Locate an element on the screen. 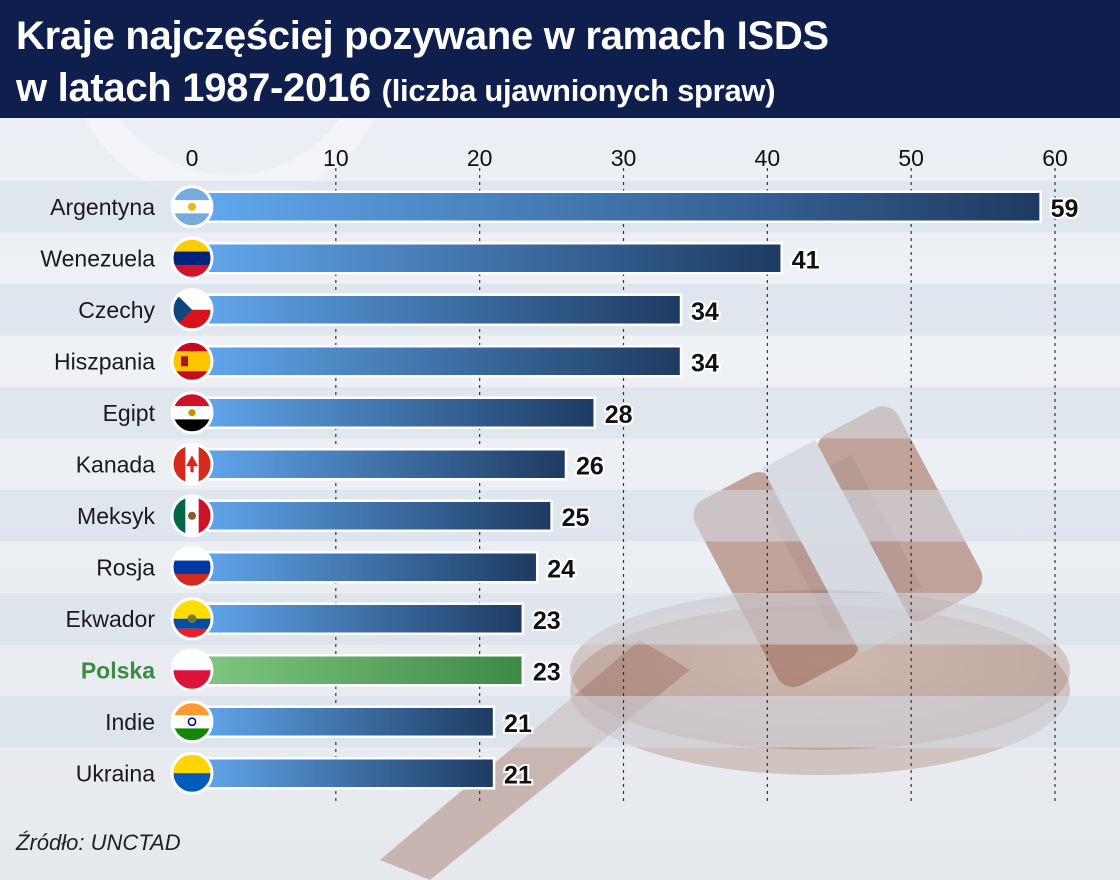  value-label: 24 is located at coordinates (561, 569).